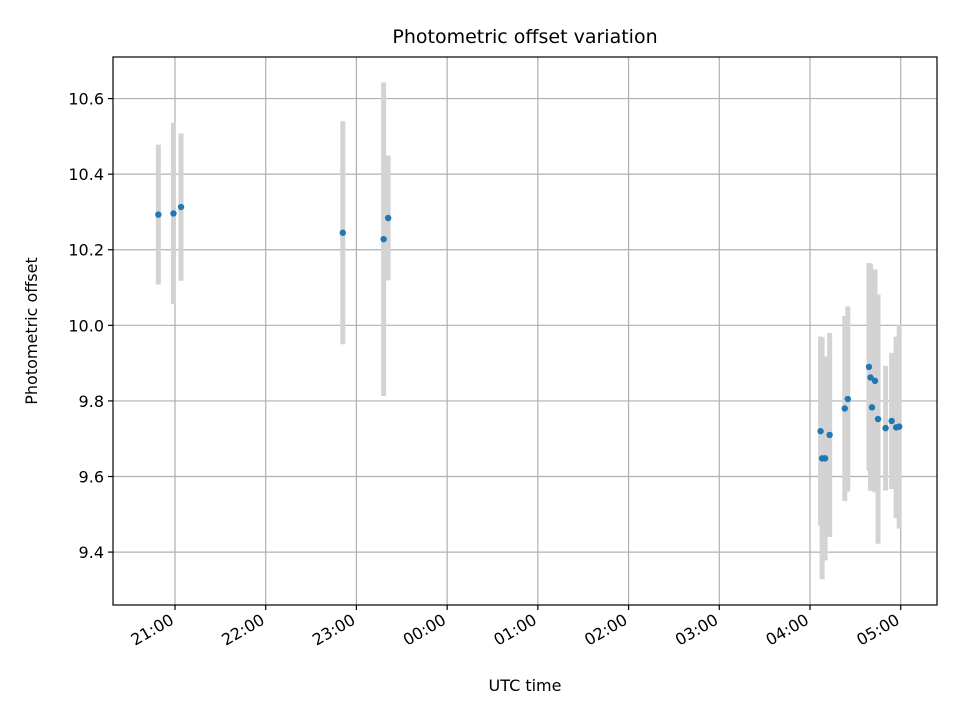  I want to click on y-tick-label: 9.8, so click(91, 401).